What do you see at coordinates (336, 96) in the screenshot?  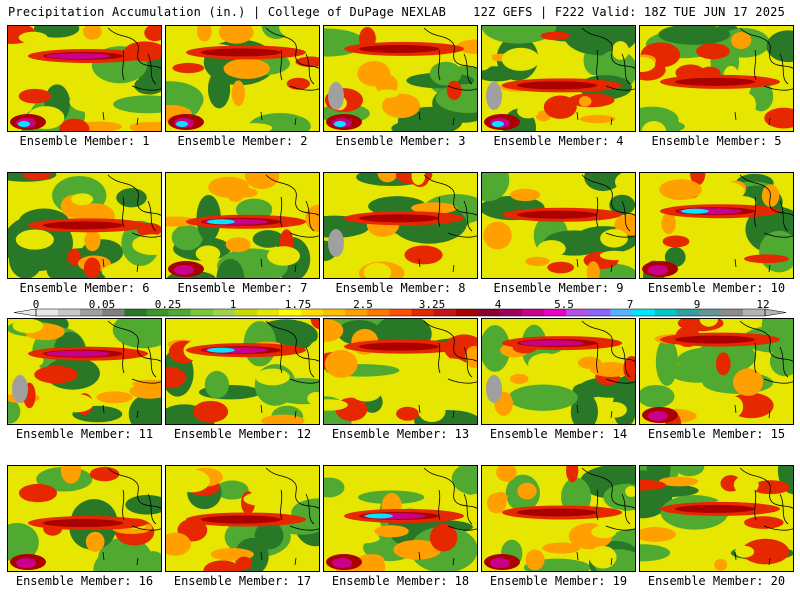 I see `precip-area-very-light` at bounding box center [336, 96].